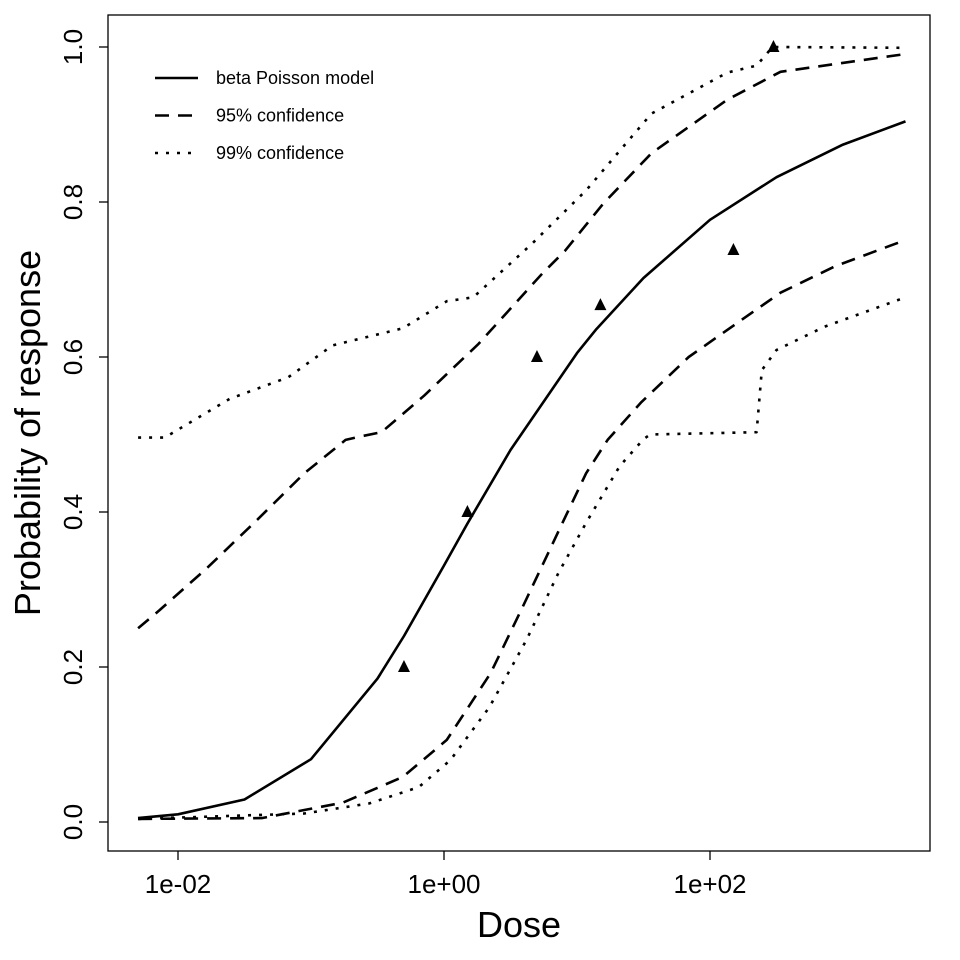 The width and height of the screenshot is (960, 960). What do you see at coordinates (73, 47) in the screenshot?
I see `y-tick-label: 1.0` at bounding box center [73, 47].